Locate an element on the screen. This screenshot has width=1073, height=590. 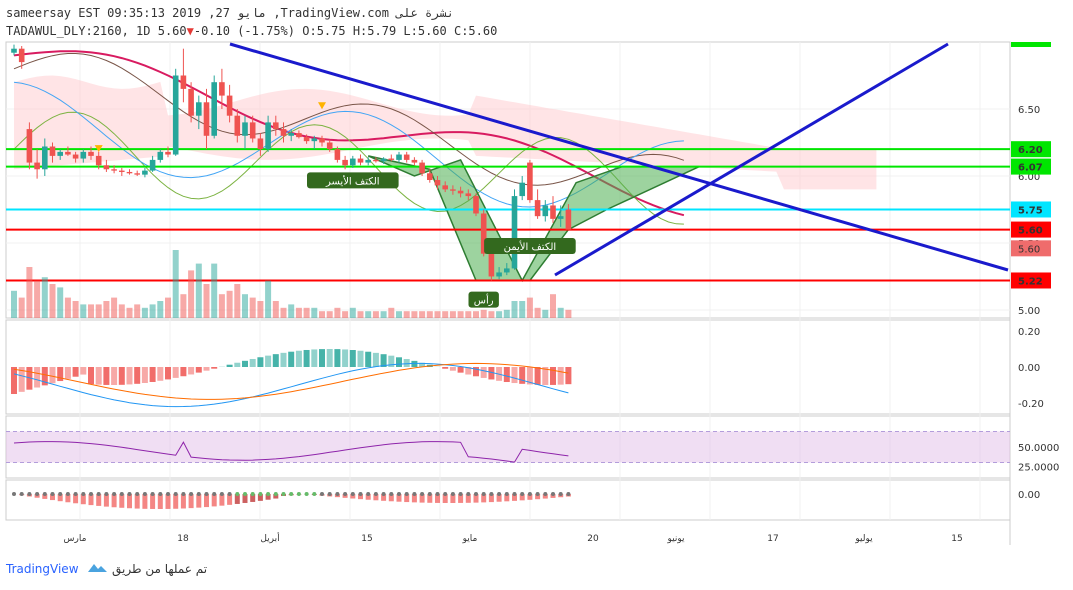
time-tick-label: مارس is located at coordinates (75, 539).